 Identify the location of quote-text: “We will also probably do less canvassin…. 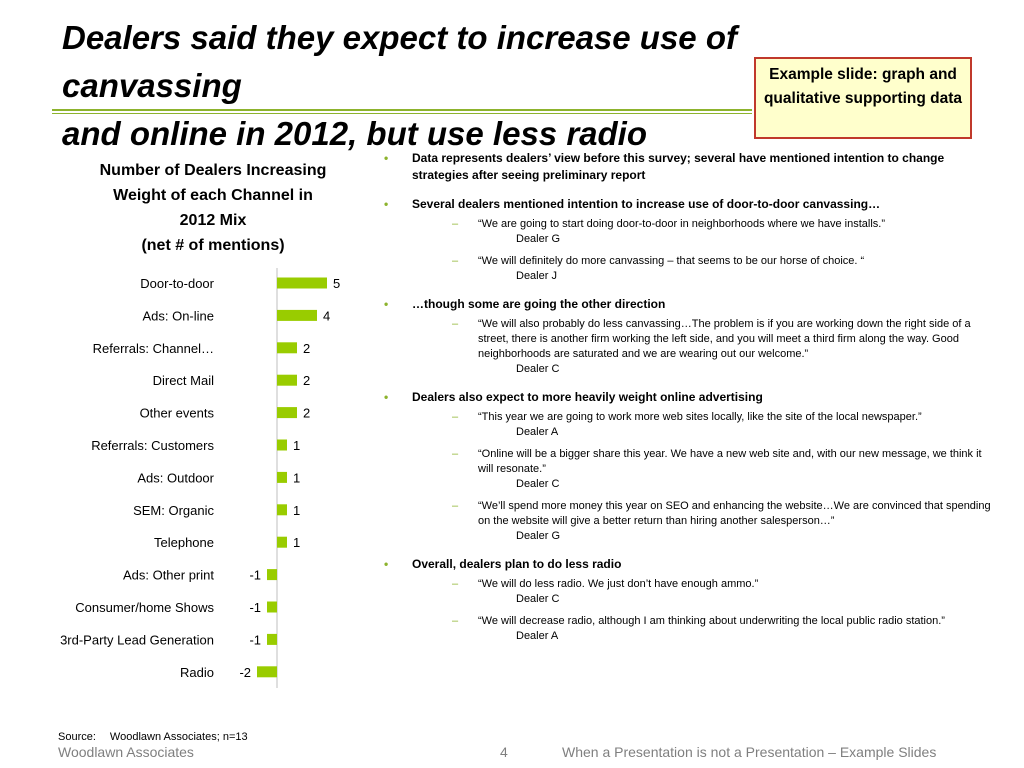
(724, 339).